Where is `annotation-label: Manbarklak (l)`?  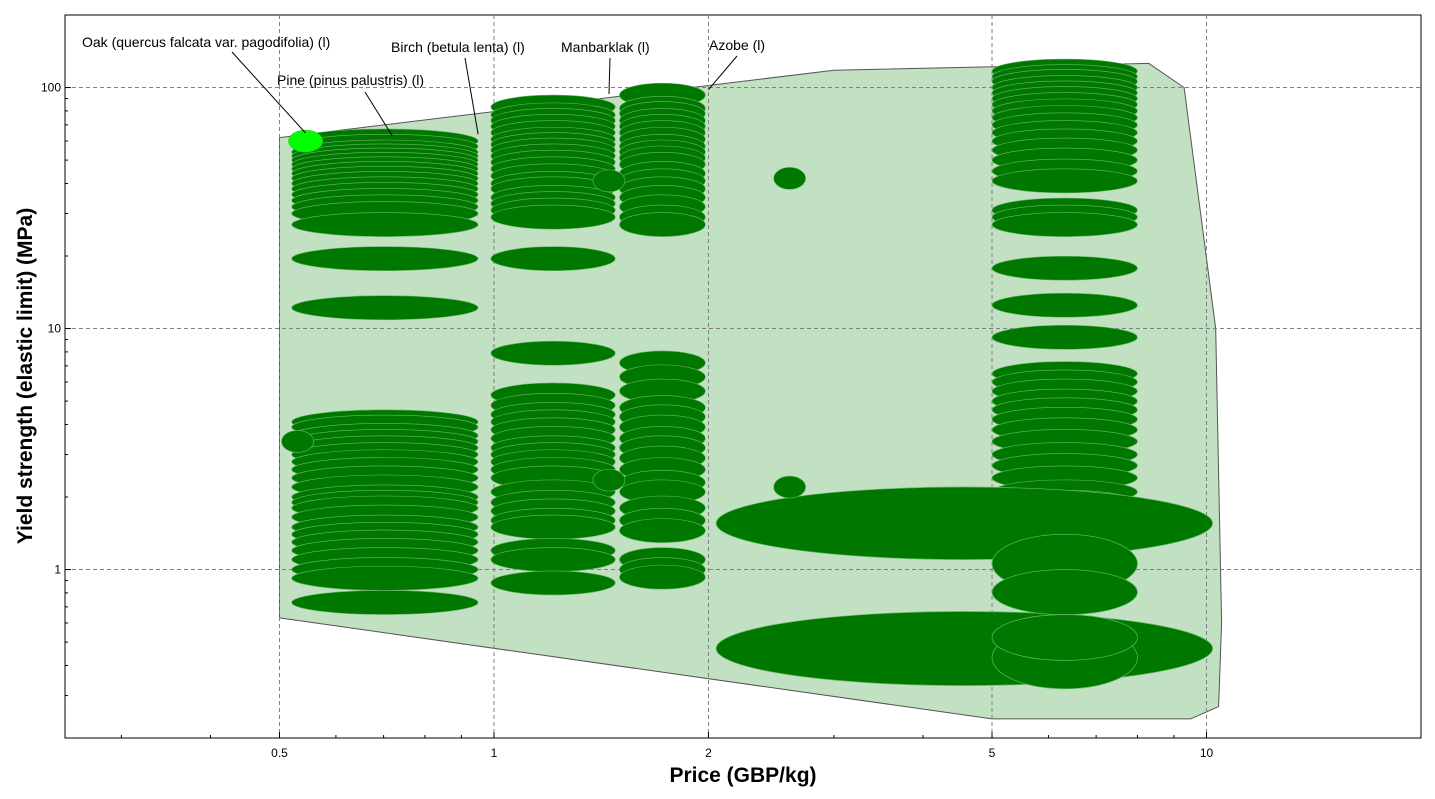
annotation-label: Manbarklak (l) is located at coordinates (605, 47).